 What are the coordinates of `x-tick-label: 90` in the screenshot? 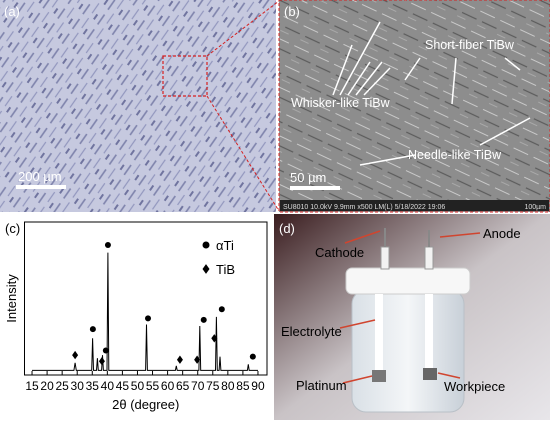 It's located at (258, 386).